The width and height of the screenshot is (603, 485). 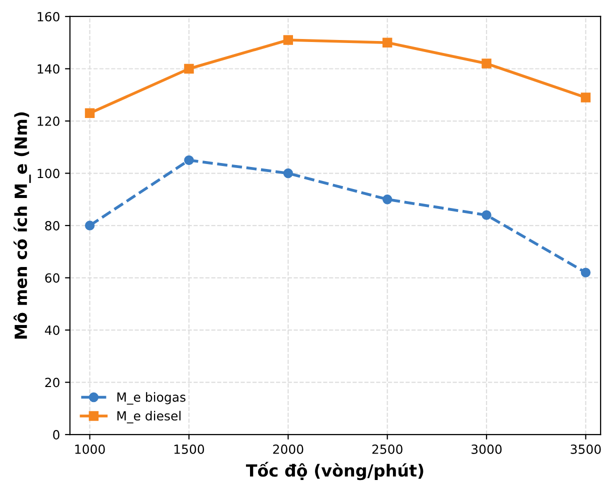 I want to click on x-axis-title: Tốc độ (vòng/phút), so click(x=335, y=471).